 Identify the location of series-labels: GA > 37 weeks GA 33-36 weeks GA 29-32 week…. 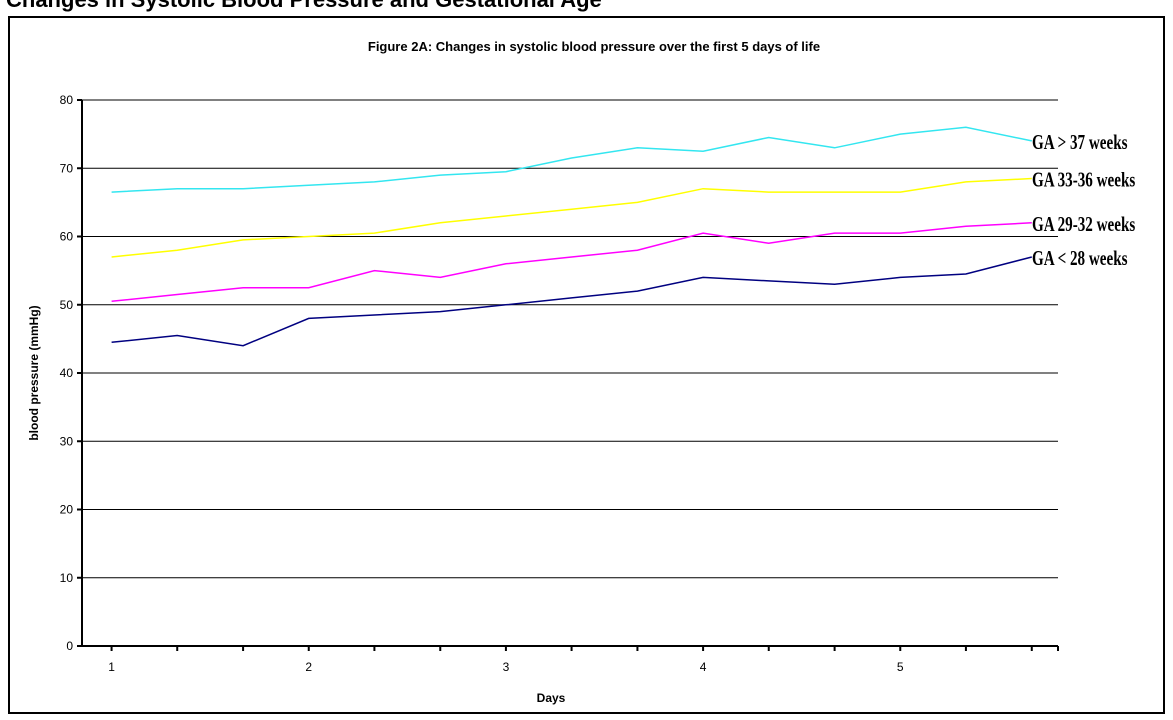
(1083, 200).